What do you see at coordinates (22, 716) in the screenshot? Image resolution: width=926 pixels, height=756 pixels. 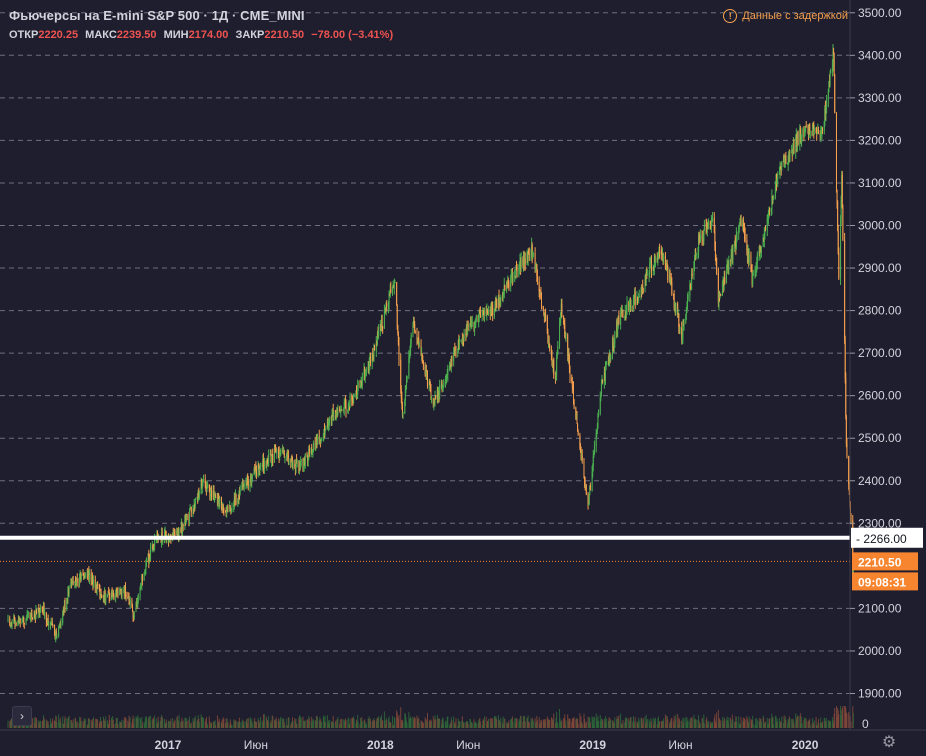 I see `collapse-volume-button: ›` at bounding box center [22, 716].